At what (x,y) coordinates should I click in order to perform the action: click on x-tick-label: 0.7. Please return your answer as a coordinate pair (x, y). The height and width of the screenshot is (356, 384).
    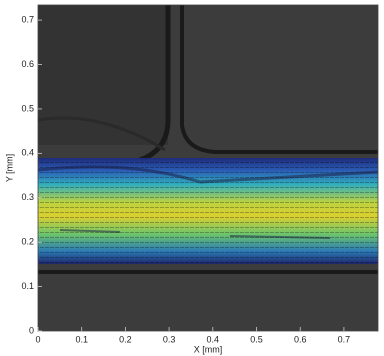
    Looking at the image, I should click on (344, 339).